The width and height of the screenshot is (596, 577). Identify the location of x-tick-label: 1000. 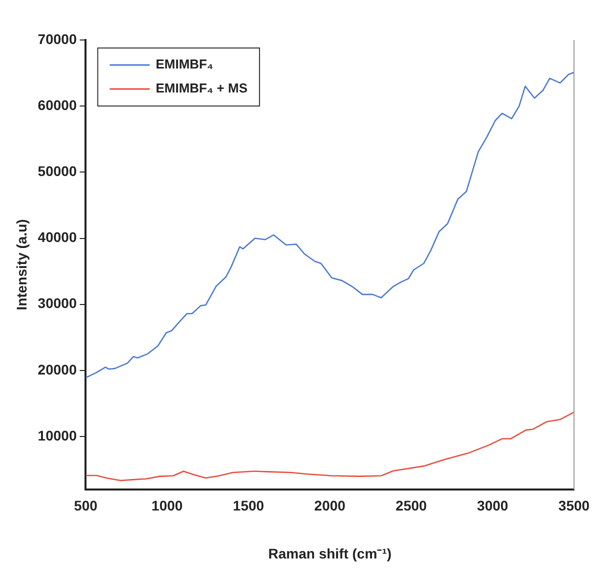
(167, 506).